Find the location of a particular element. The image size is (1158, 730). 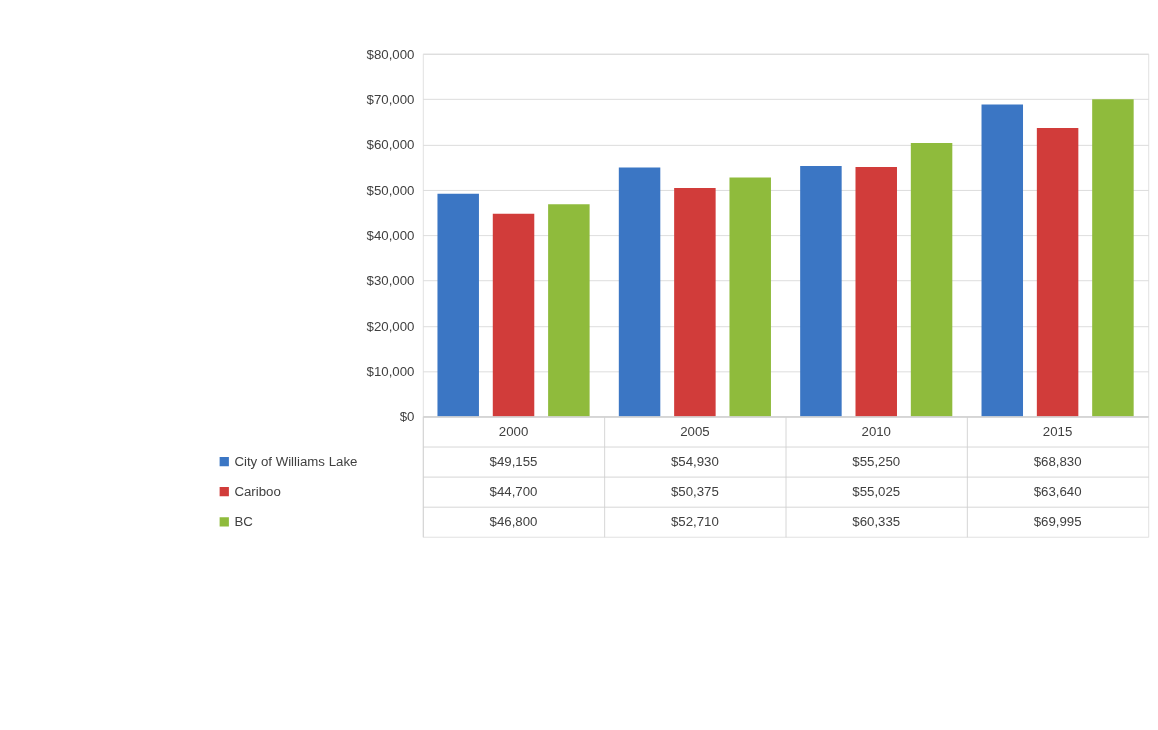

data-label: $49,155 is located at coordinates (513, 462).